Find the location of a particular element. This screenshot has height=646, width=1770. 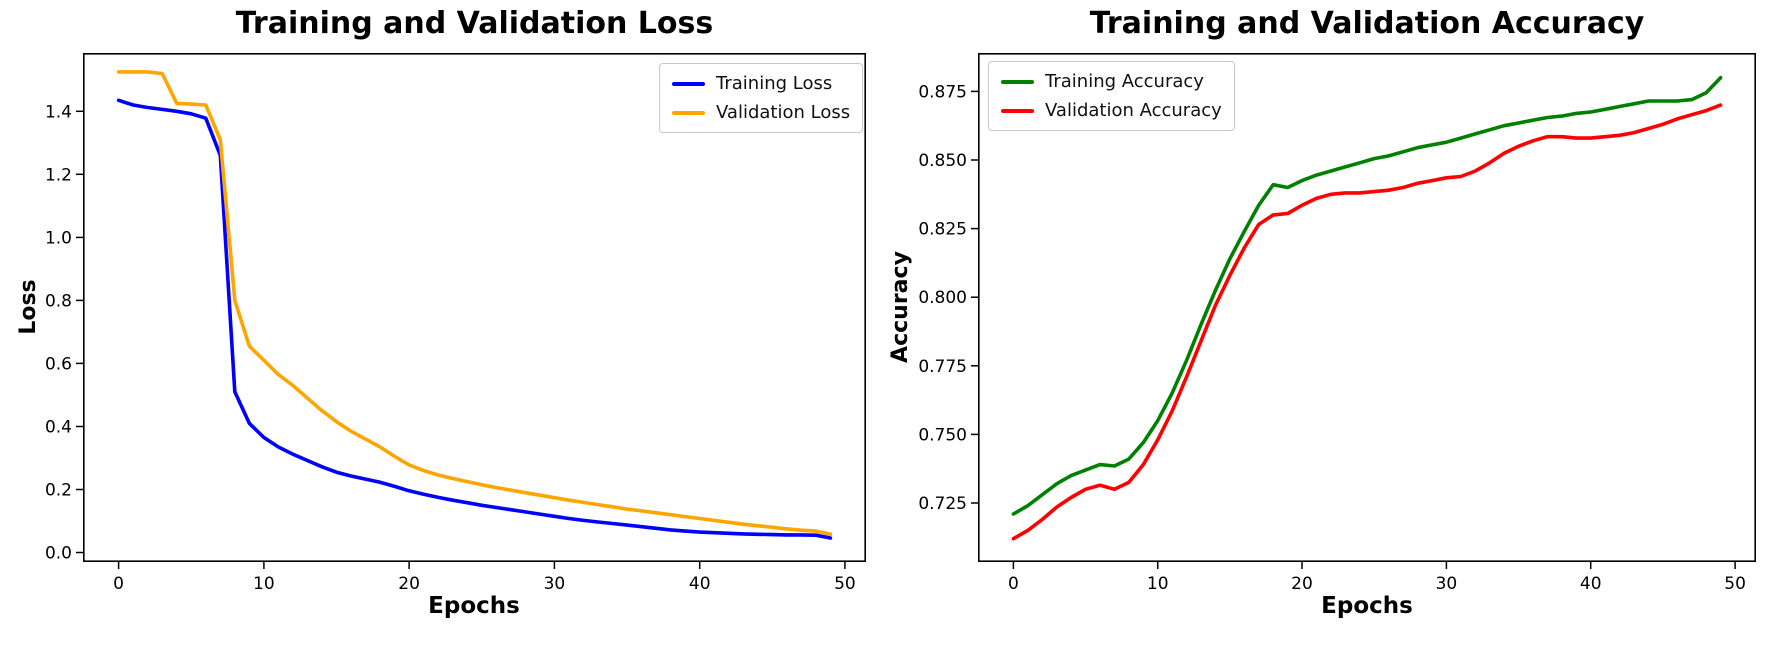

y-tick-label: 0.825 is located at coordinates (942, 230).